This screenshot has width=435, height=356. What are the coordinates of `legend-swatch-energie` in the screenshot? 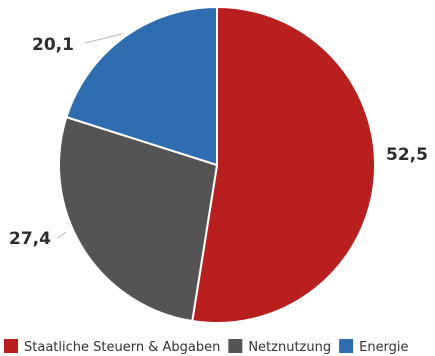 It's located at (346, 346).